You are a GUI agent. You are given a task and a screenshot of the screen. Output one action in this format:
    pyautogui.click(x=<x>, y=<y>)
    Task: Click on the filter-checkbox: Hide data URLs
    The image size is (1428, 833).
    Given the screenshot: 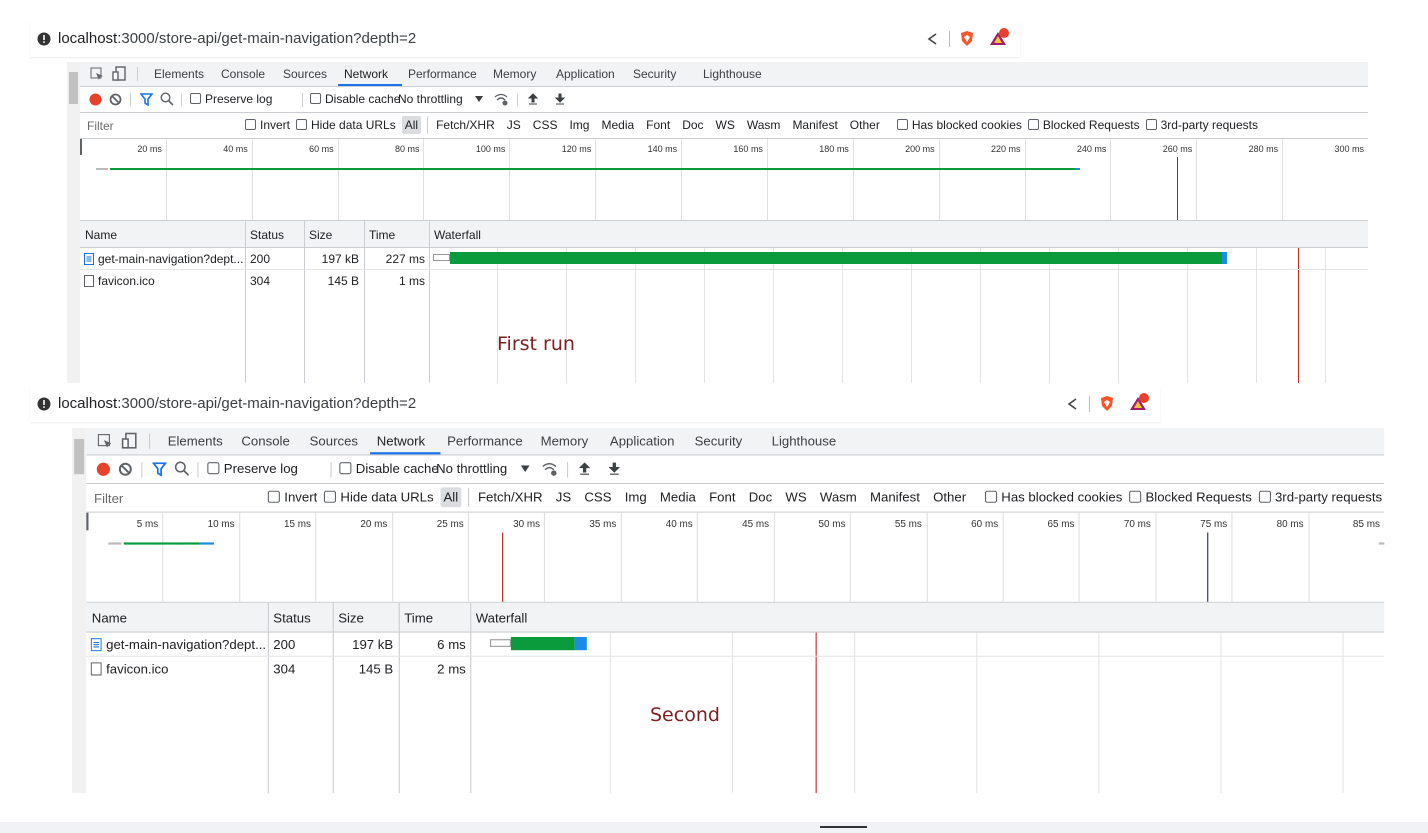 What is the action you would take?
    pyautogui.click(x=378, y=497)
    